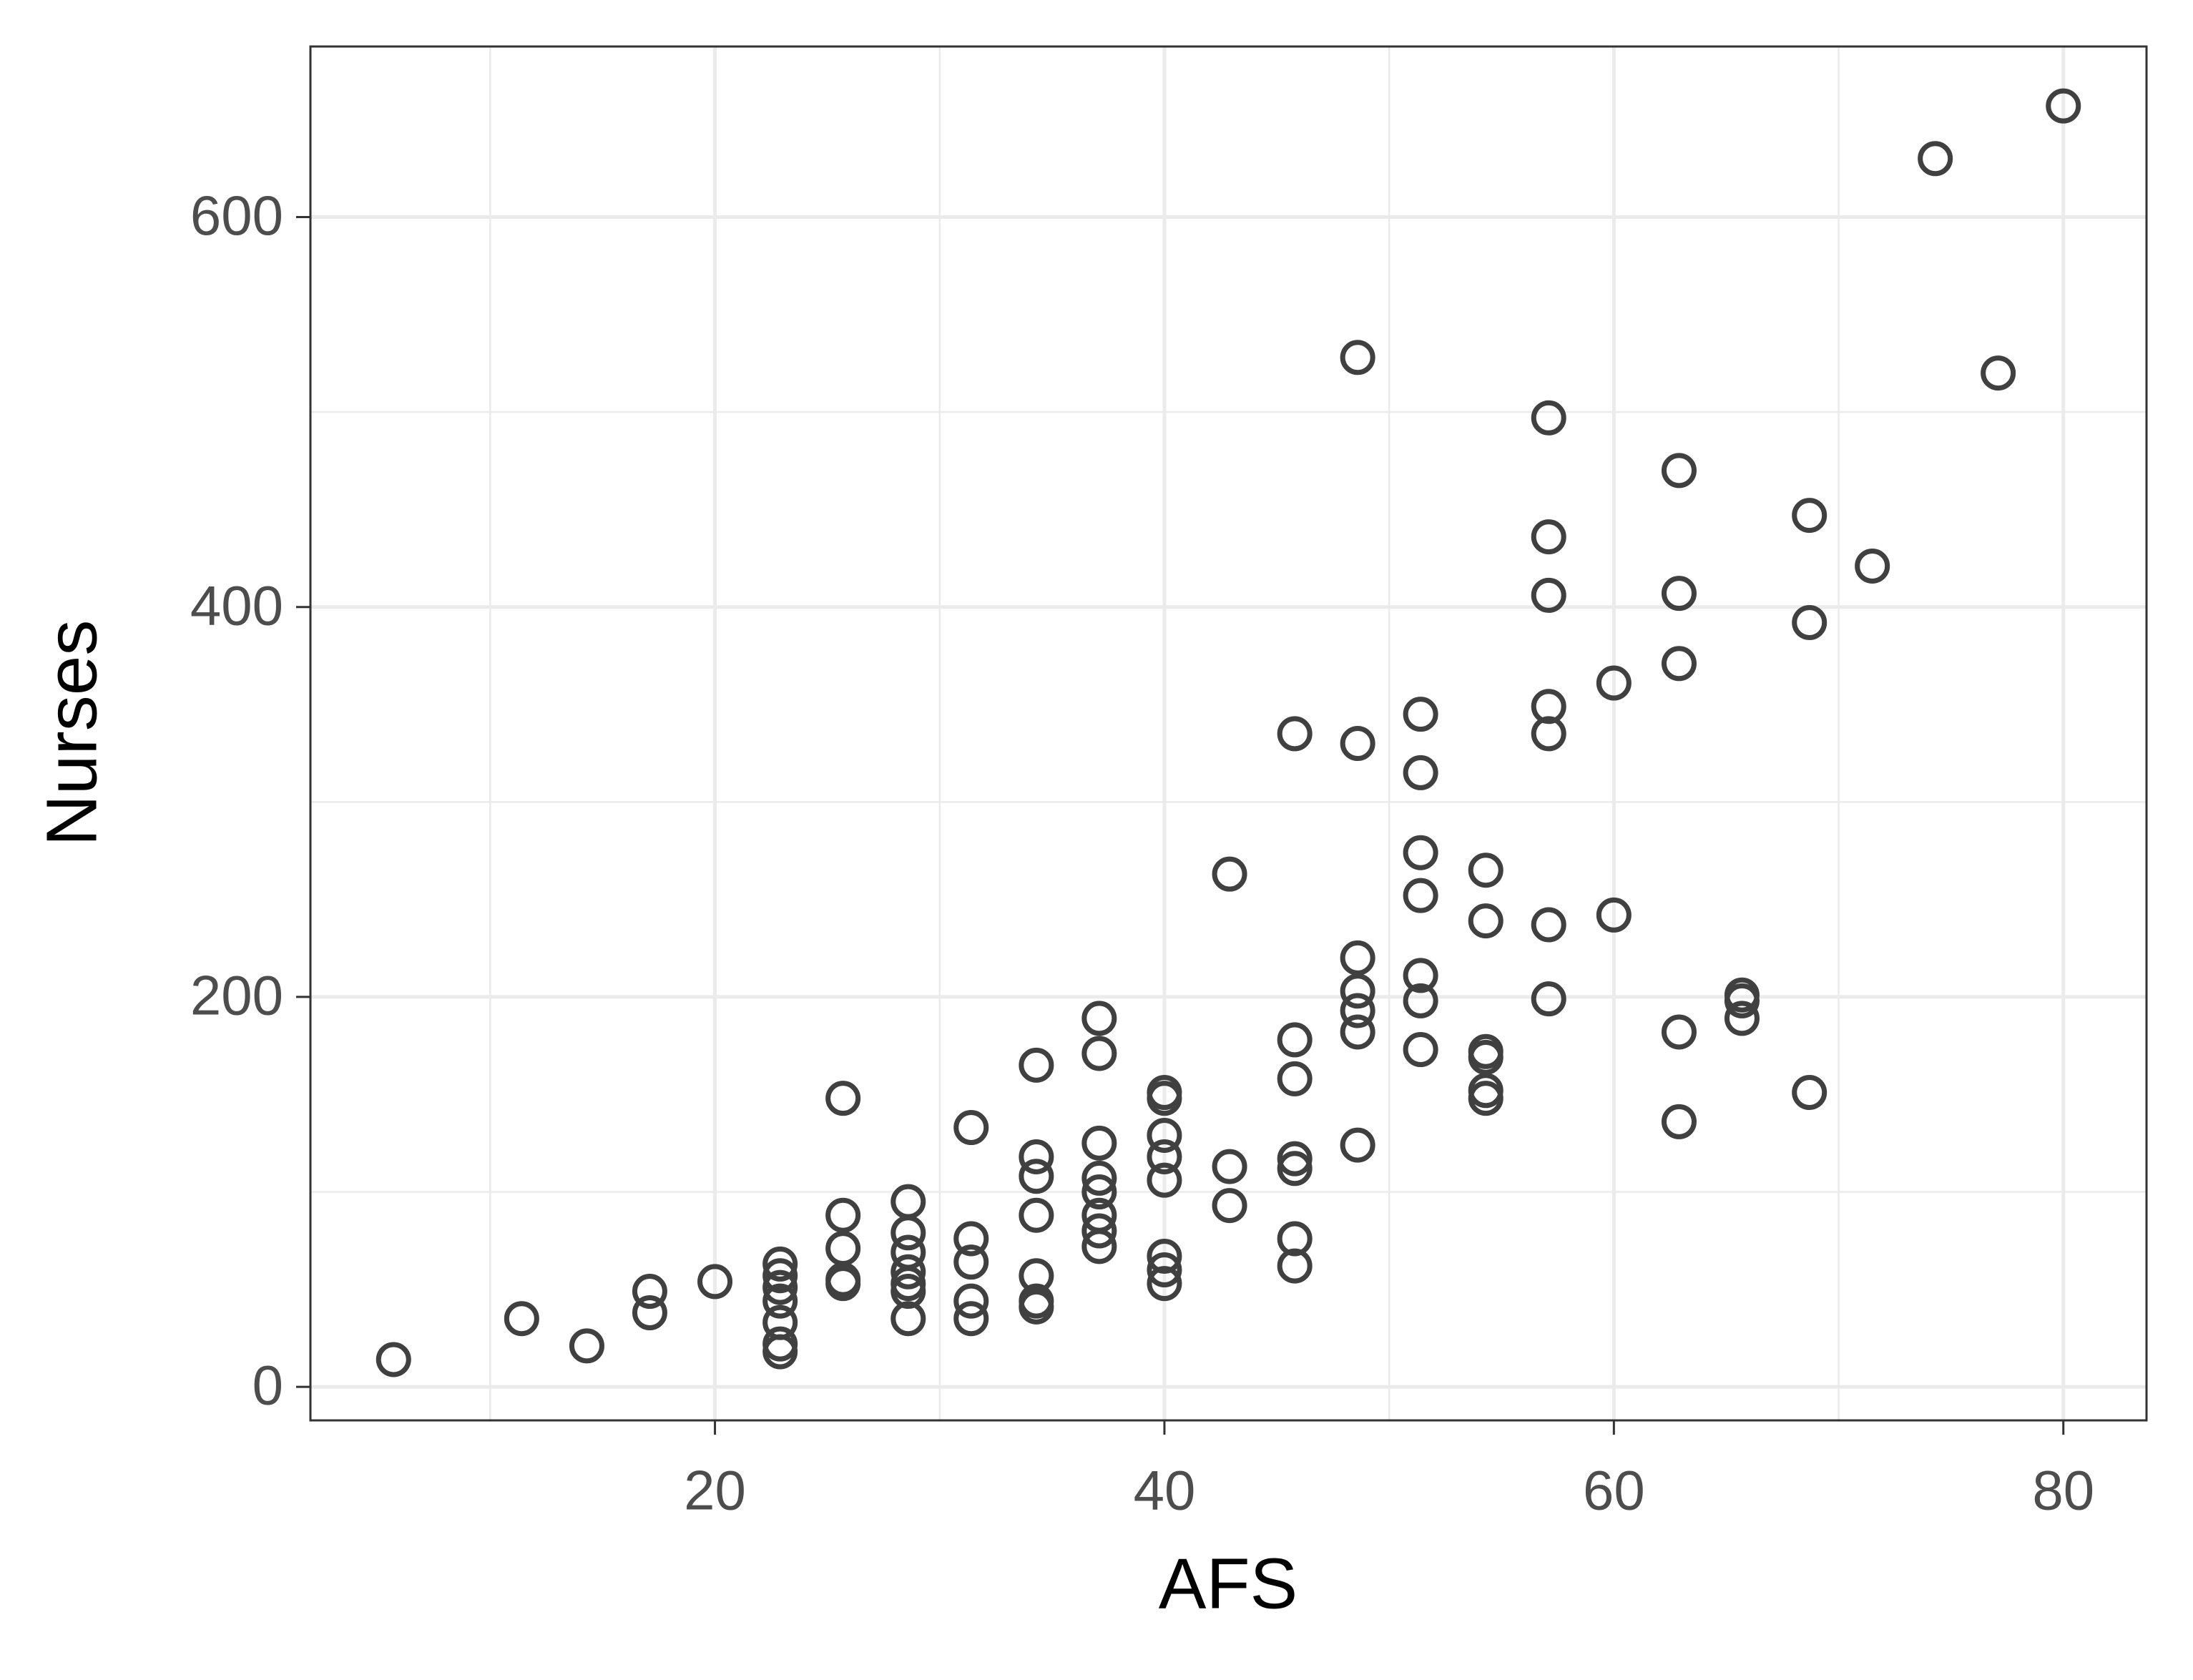  Describe the element at coordinates (715, 1490) in the screenshot. I see `x-tick-label: 20` at that location.